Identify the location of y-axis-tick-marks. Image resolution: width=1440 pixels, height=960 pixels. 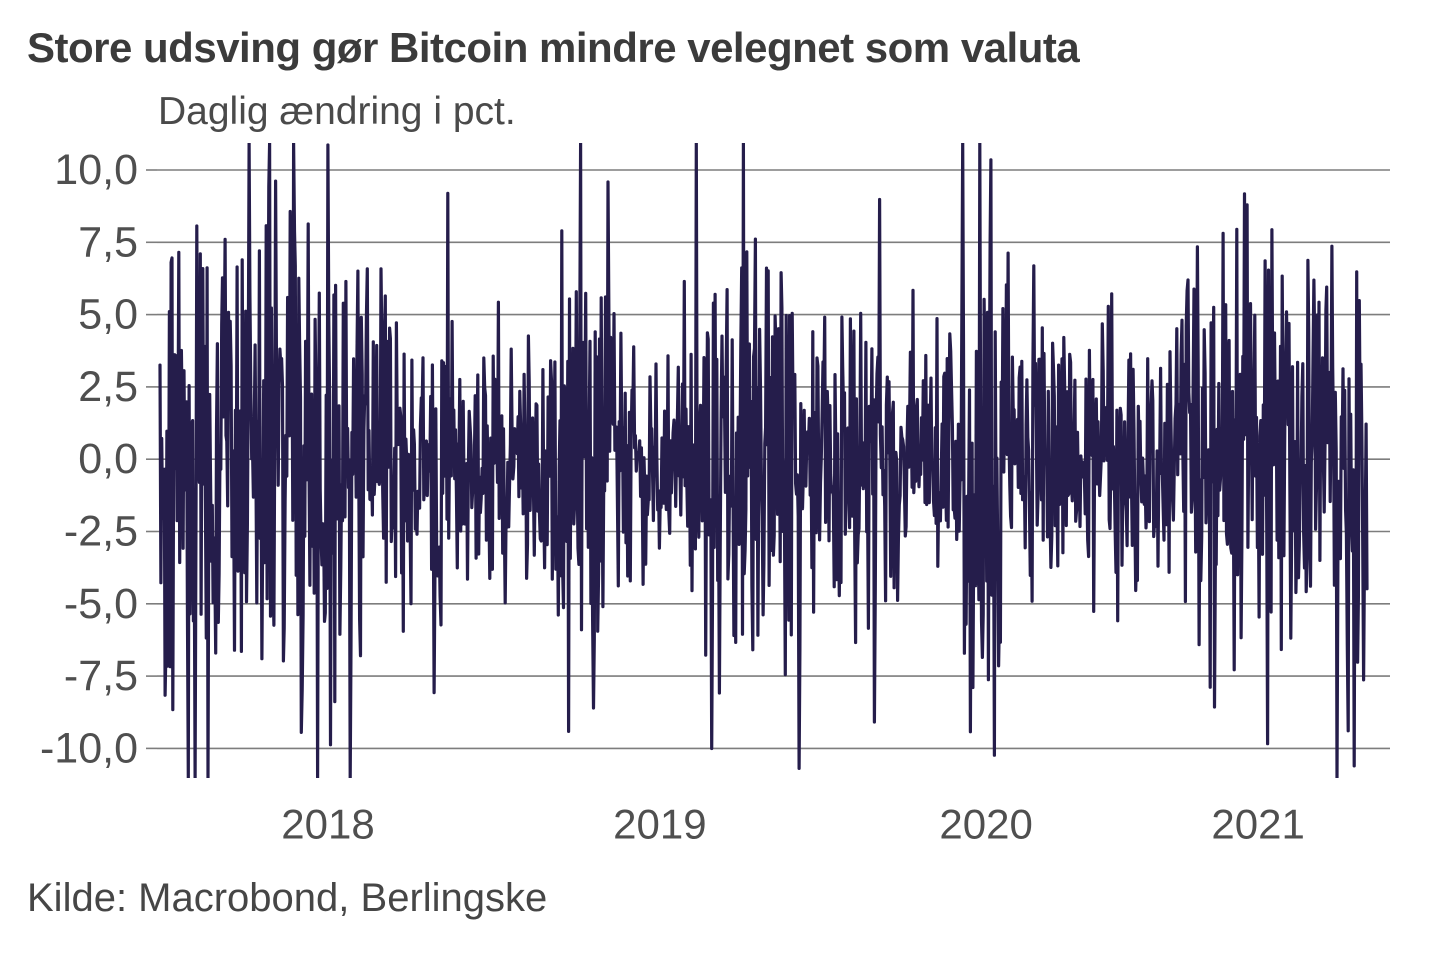
(151, 459).